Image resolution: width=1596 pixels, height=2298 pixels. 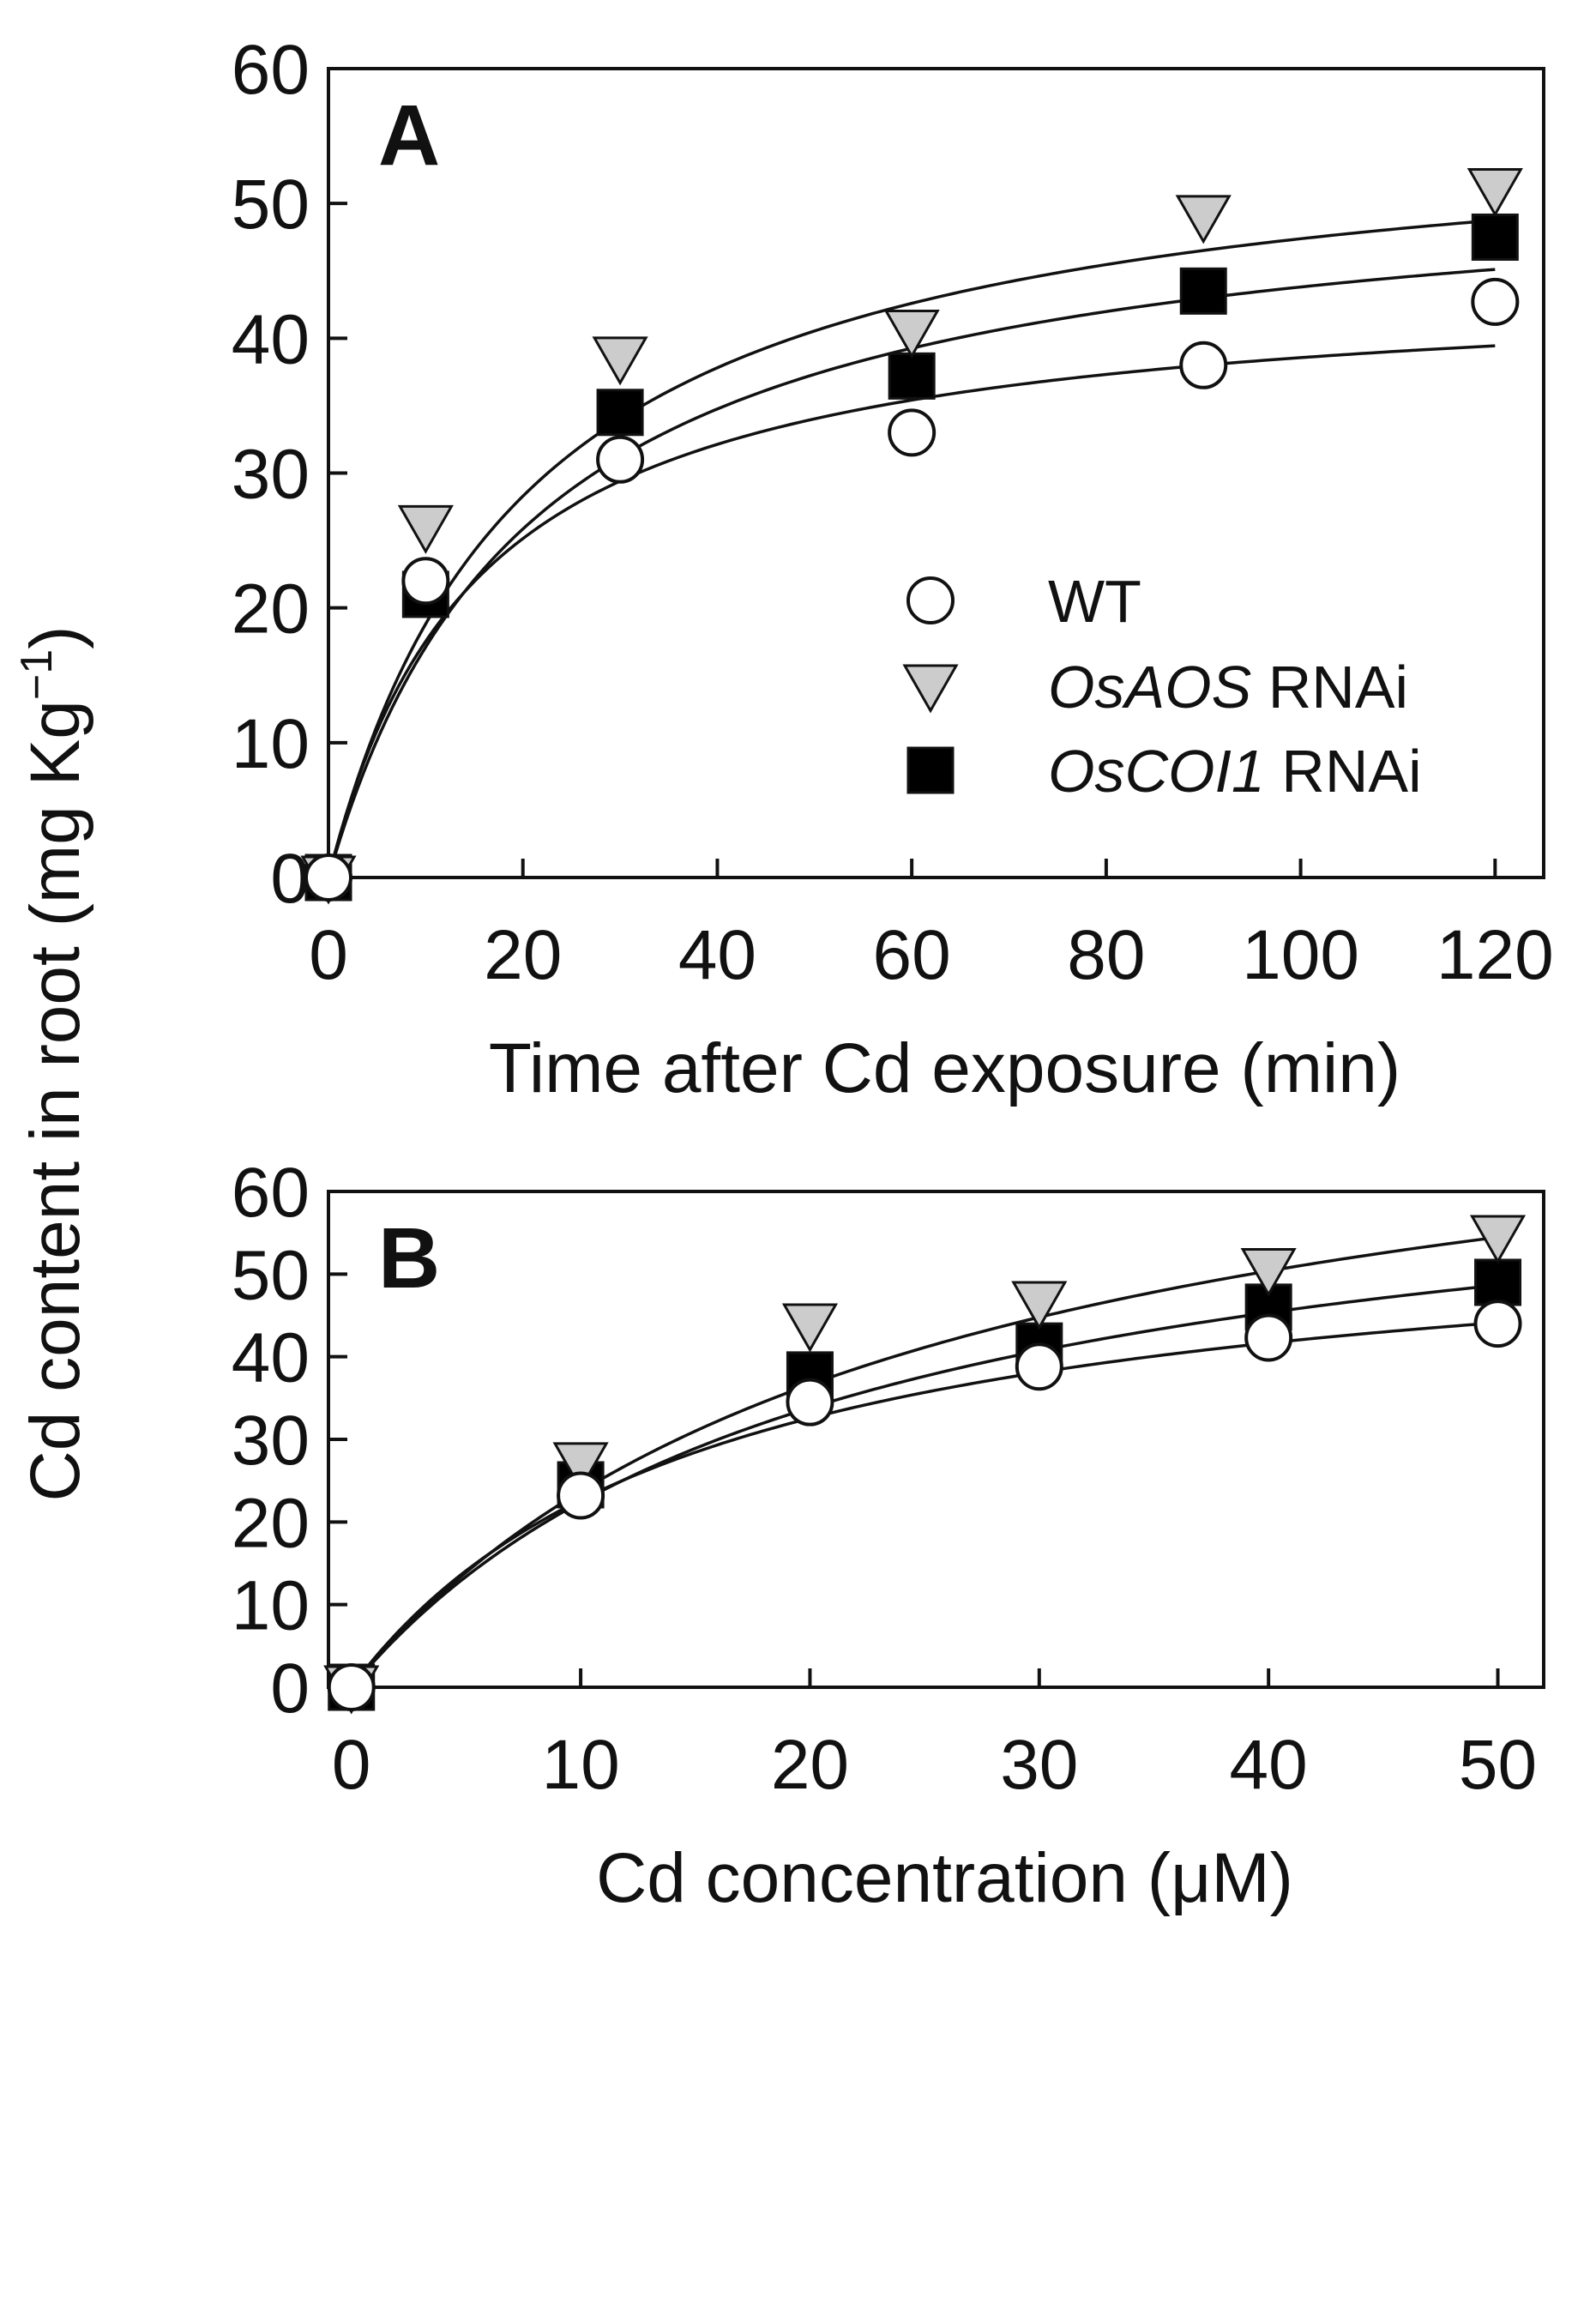 What do you see at coordinates (930, 600) in the screenshot?
I see `legend-marker-wt` at bounding box center [930, 600].